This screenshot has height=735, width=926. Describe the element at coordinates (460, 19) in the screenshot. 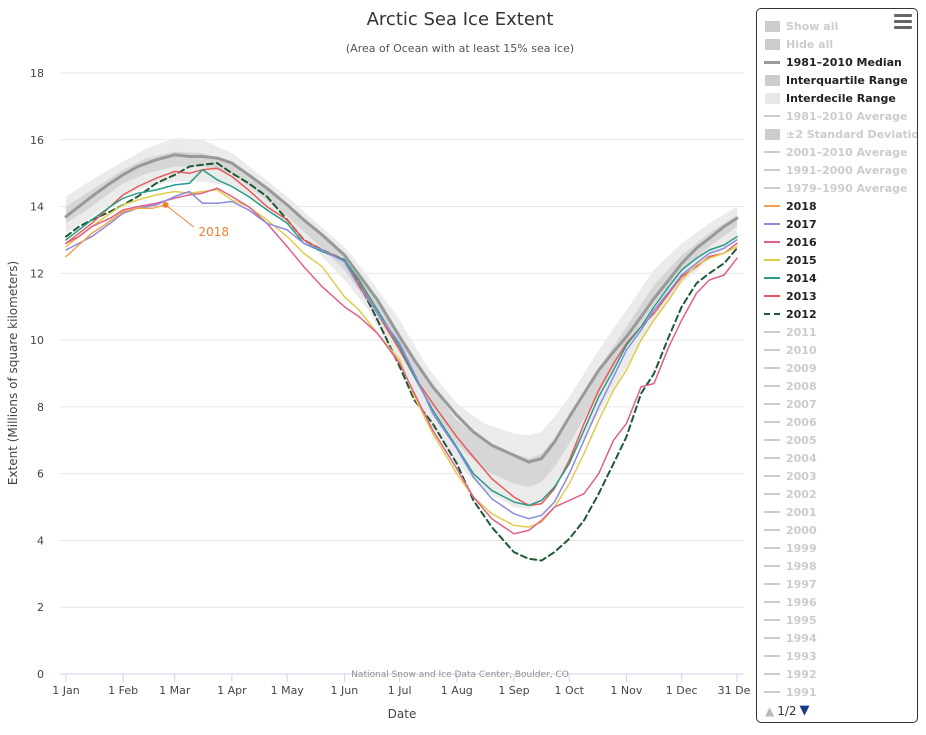

I see `chart-title: Arctic Sea Ice Extent` at that location.